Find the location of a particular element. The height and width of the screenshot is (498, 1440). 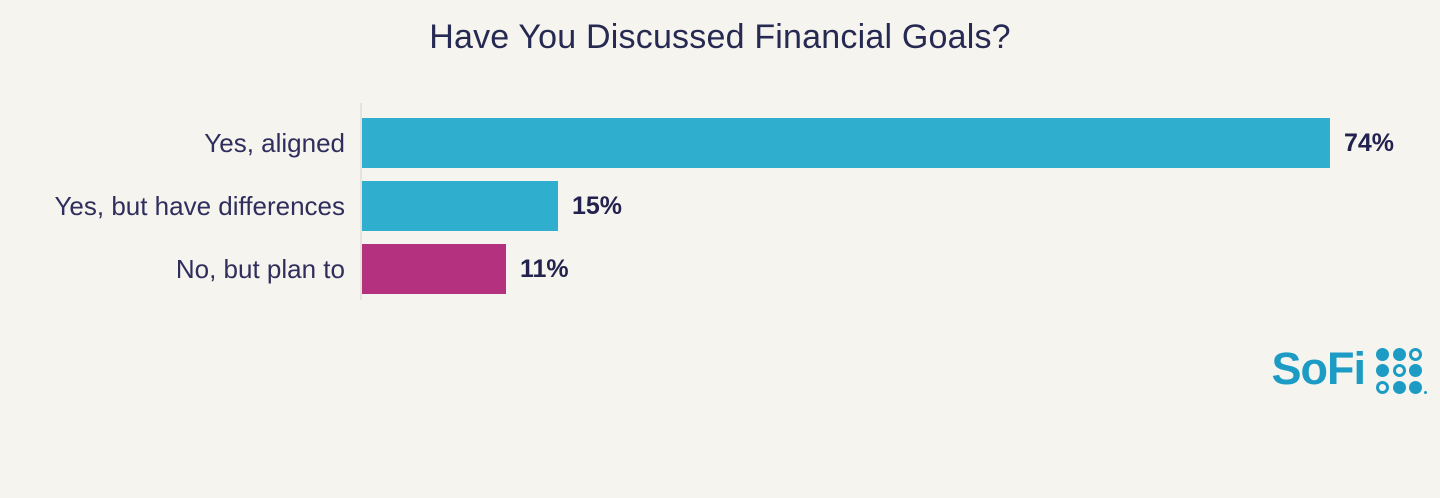

value-label: 15% is located at coordinates (597, 205).